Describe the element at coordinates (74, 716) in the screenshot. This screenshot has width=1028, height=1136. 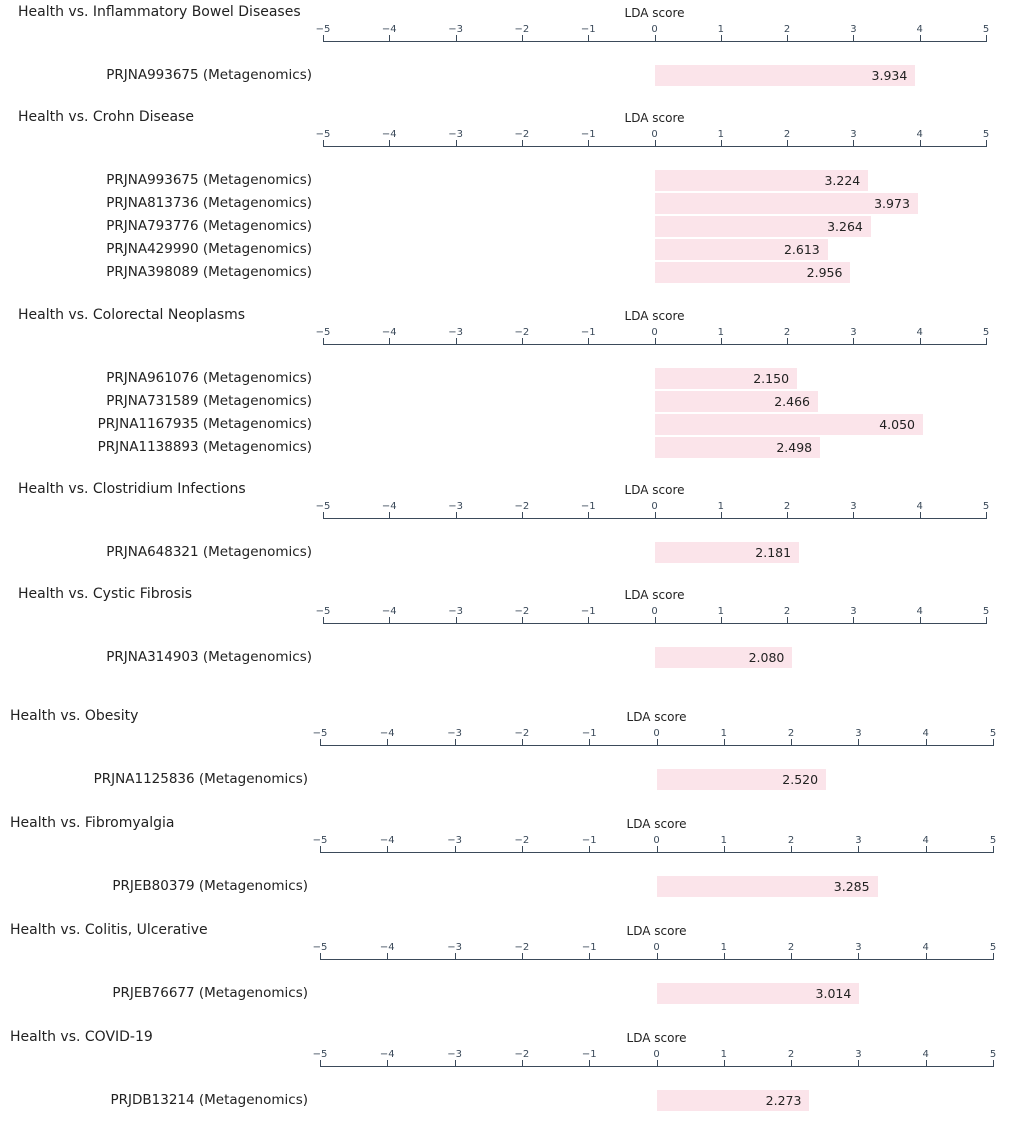
I see `chart-title: Health vs. Obesity` at that location.